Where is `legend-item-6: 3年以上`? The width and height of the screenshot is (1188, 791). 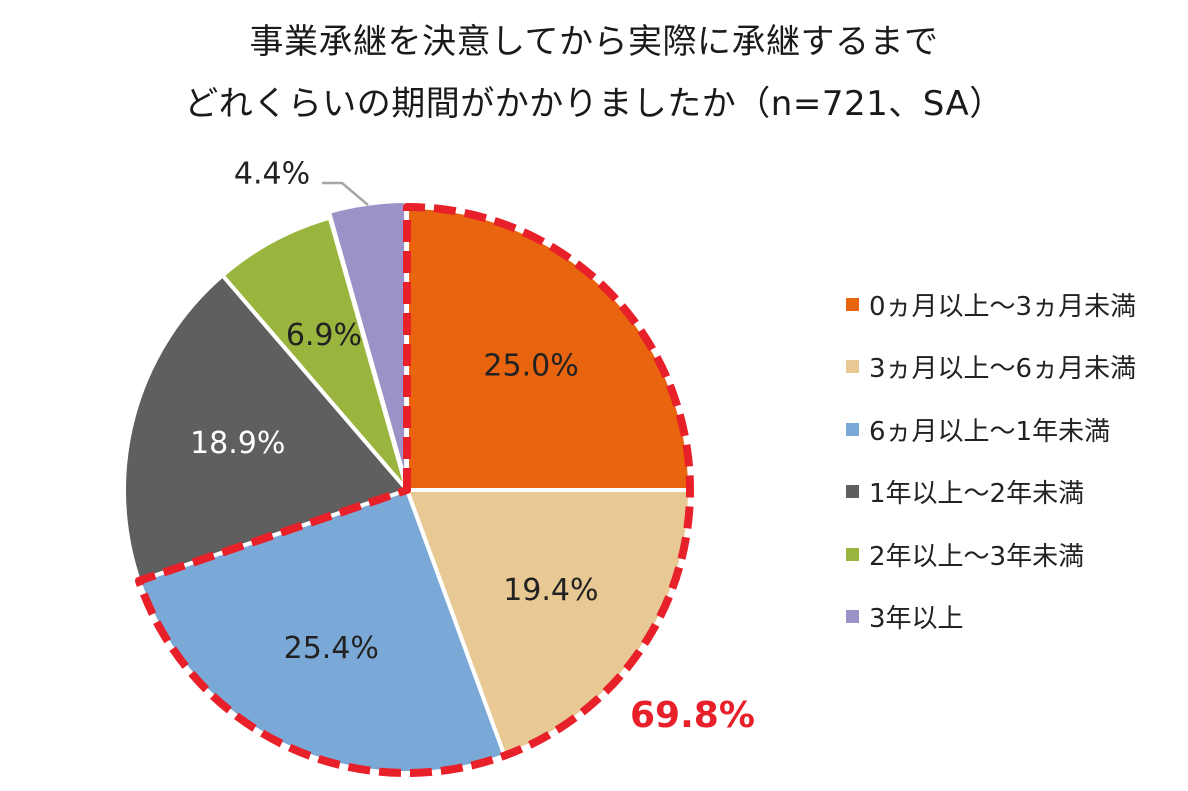
legend-item-6: 3年以上 is located at coordinates (905, 617).